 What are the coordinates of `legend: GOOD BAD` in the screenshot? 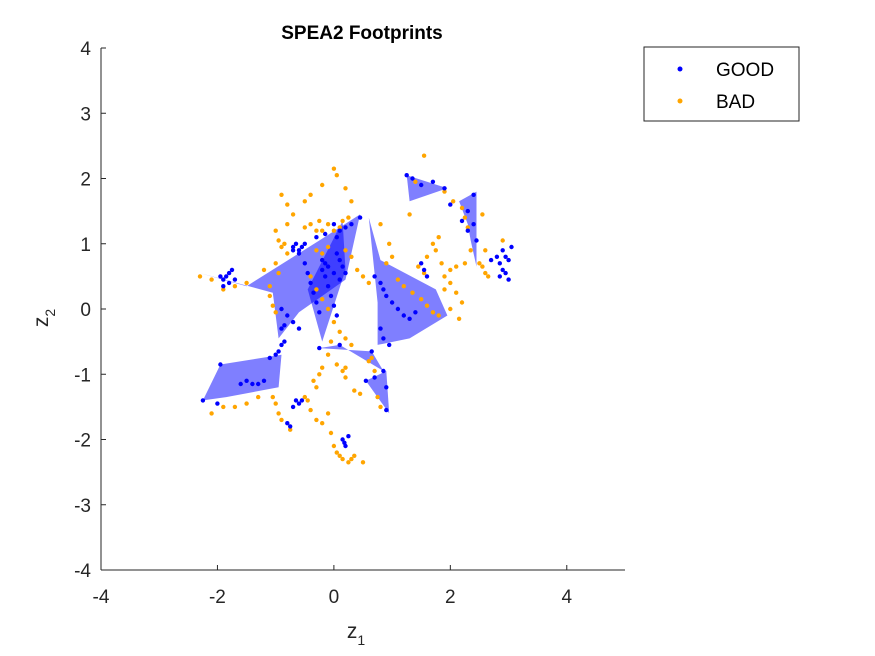 It's located at (721, 84).